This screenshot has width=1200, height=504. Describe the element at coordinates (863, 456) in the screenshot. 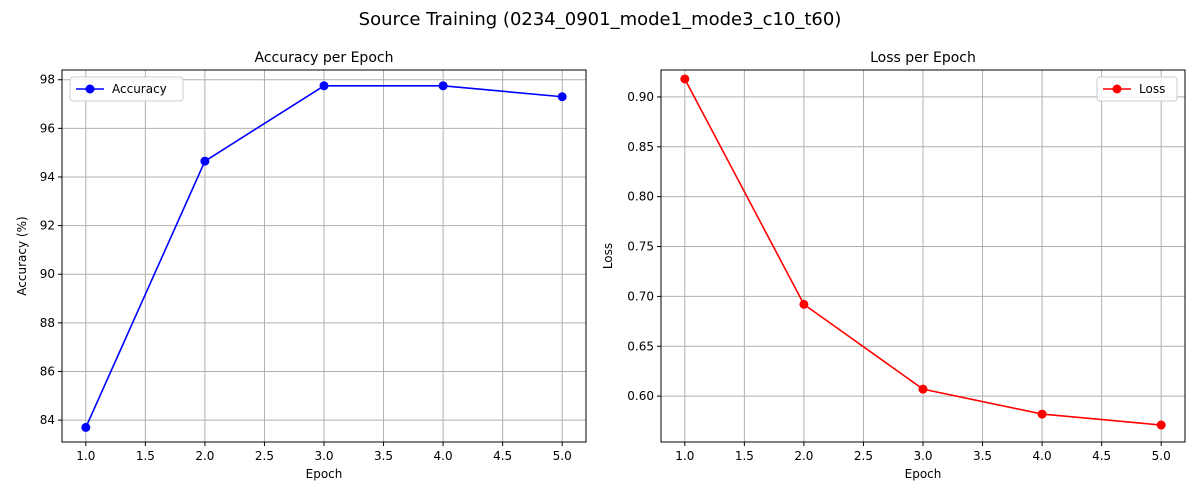

I see `loss-x-tick-label: 2.5` at that location.